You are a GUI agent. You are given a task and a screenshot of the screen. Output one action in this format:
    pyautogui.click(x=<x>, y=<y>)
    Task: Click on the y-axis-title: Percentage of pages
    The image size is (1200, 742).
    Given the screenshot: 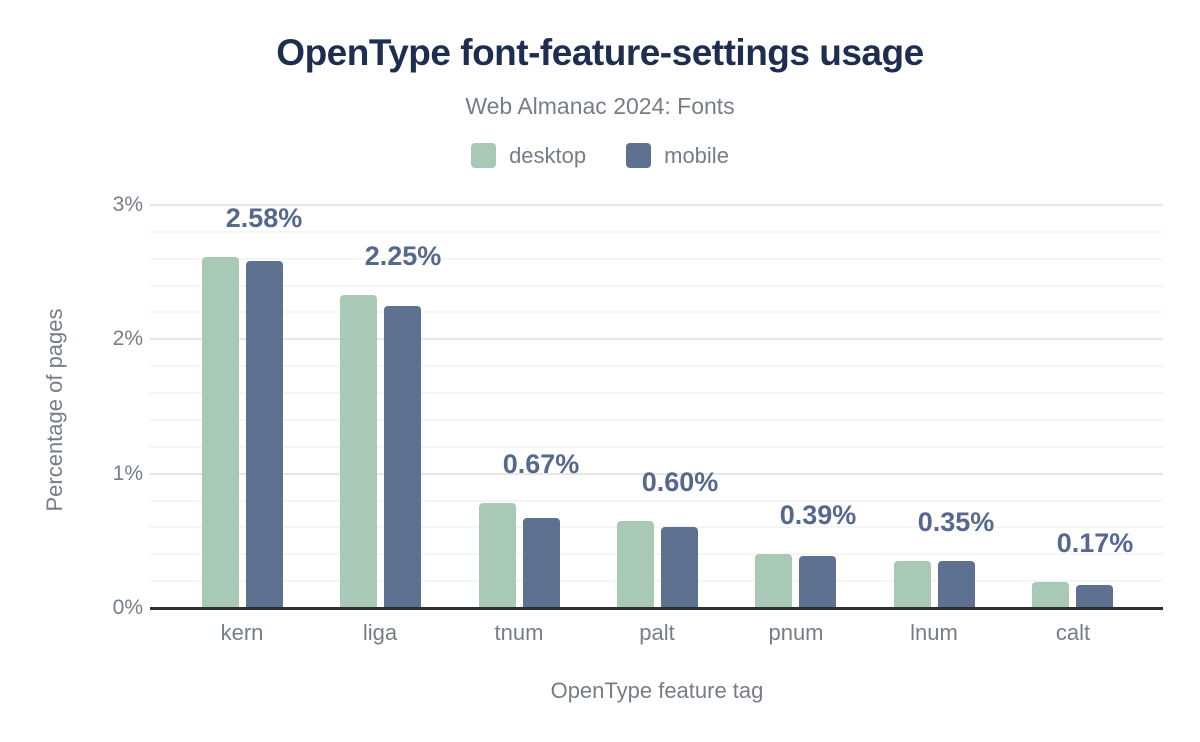 What is the action you would take?
    pyautogui.click(x=54, y=410)
    